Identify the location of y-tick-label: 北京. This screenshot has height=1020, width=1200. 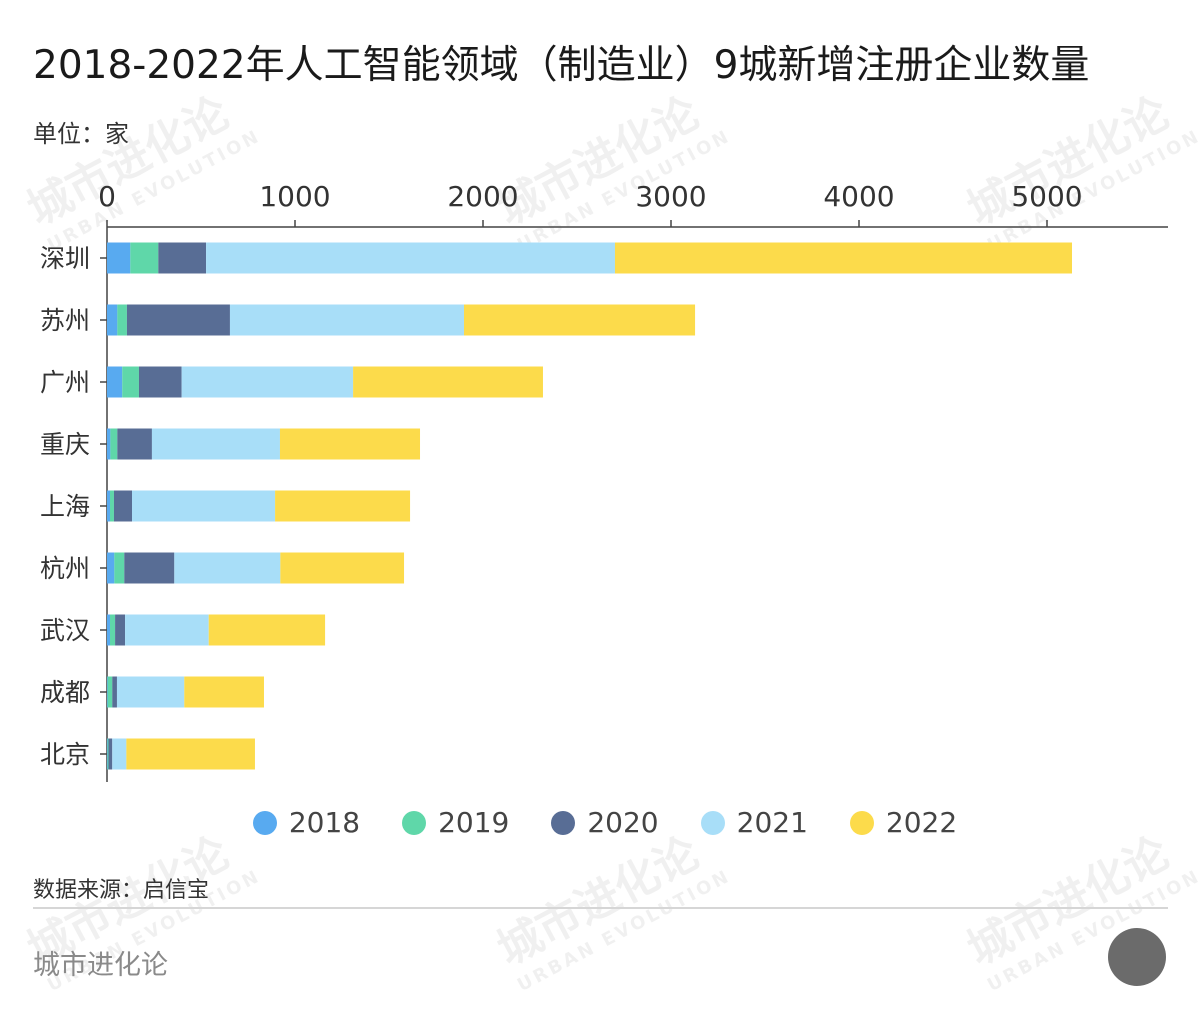
(65, 754).